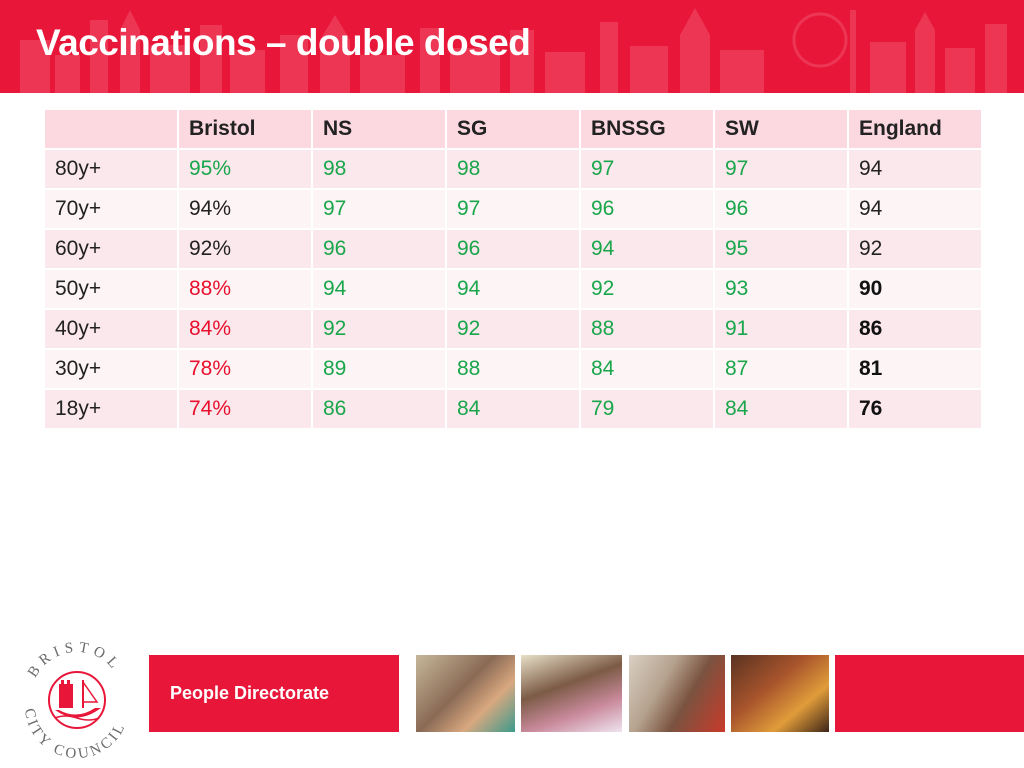  Describe the element at coordinates (245, 249) in the screenshot. I see `table-cell: 92%` at that location.